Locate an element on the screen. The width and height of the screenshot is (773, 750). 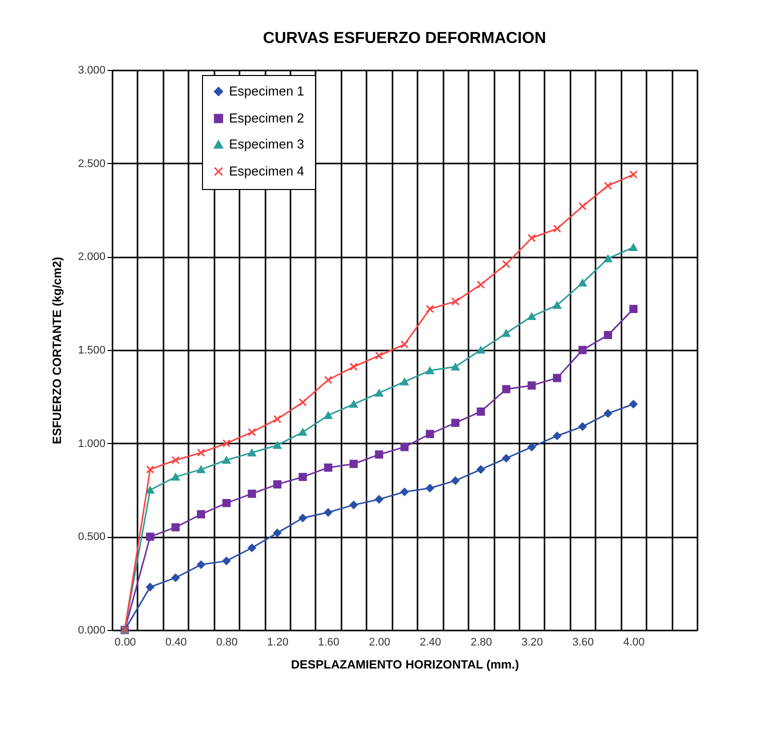
y-tick-label: 0.000 is located at coordinates (92, 630).